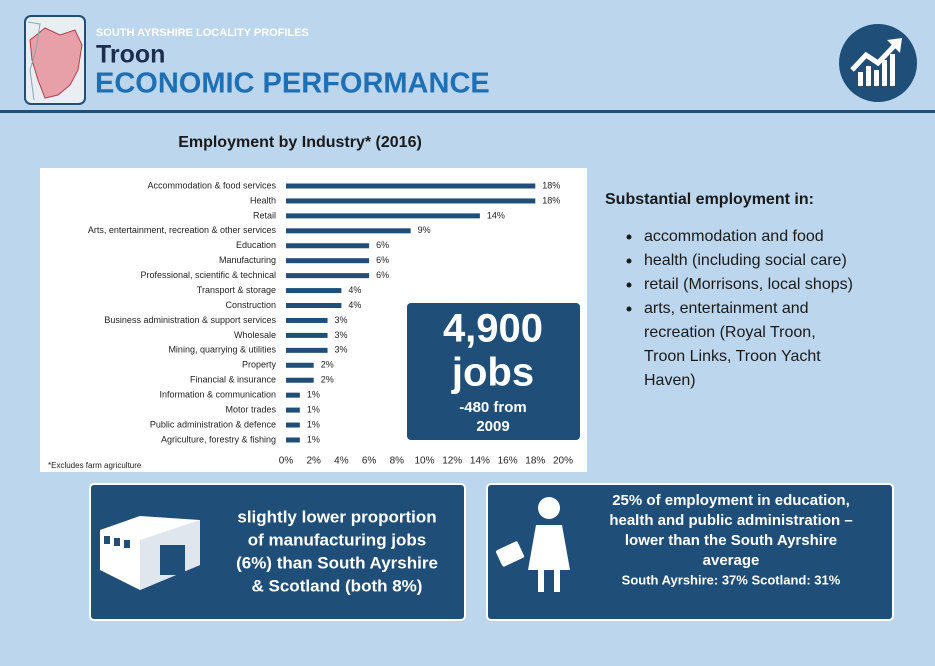  Describe the element at coordinates (748, 284) in the screenshot. I see `bullet-text: retail (Morrisons, local shops)` at that location.